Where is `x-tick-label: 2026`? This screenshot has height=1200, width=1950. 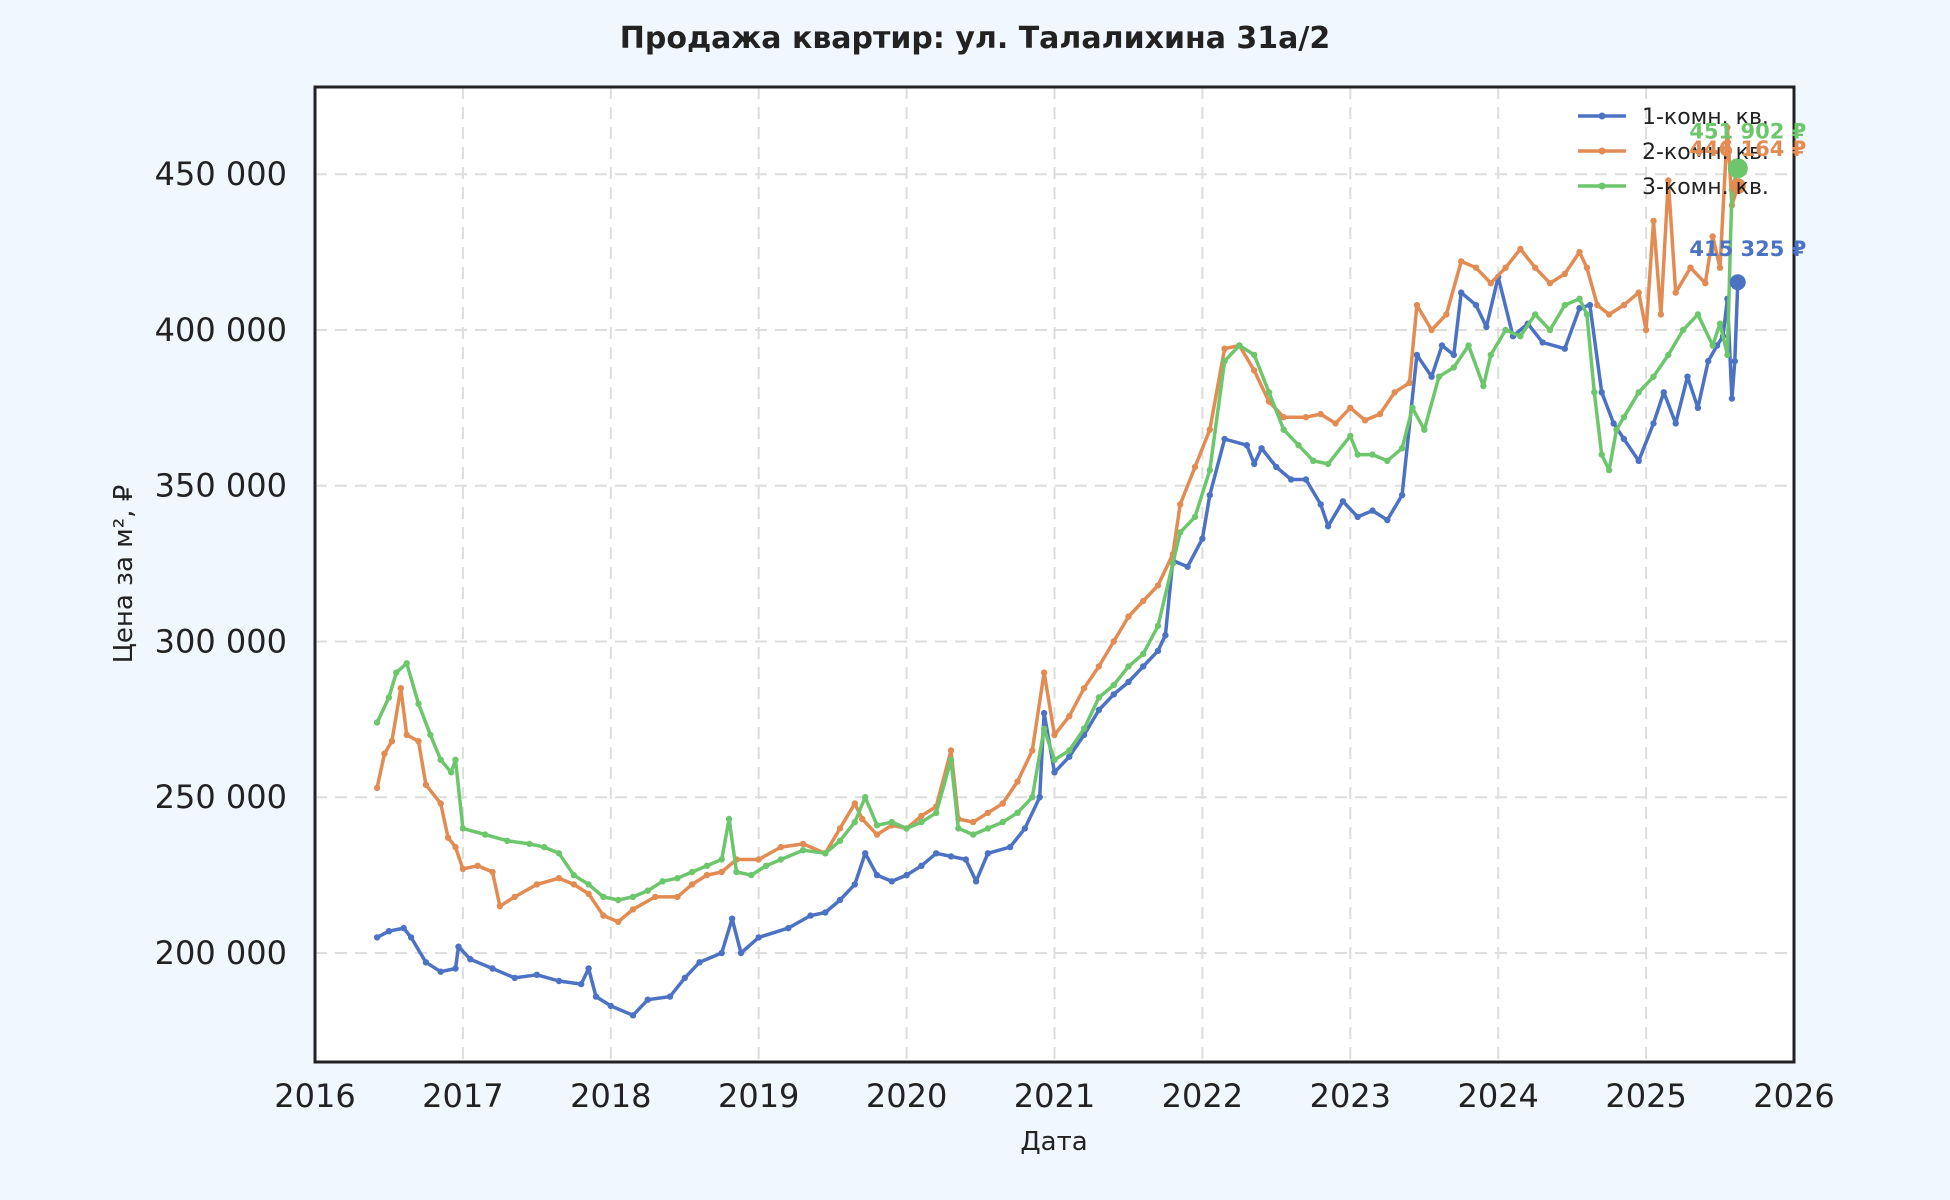
x-tick-label: 2026 is located at coordinates (1793, 1096).